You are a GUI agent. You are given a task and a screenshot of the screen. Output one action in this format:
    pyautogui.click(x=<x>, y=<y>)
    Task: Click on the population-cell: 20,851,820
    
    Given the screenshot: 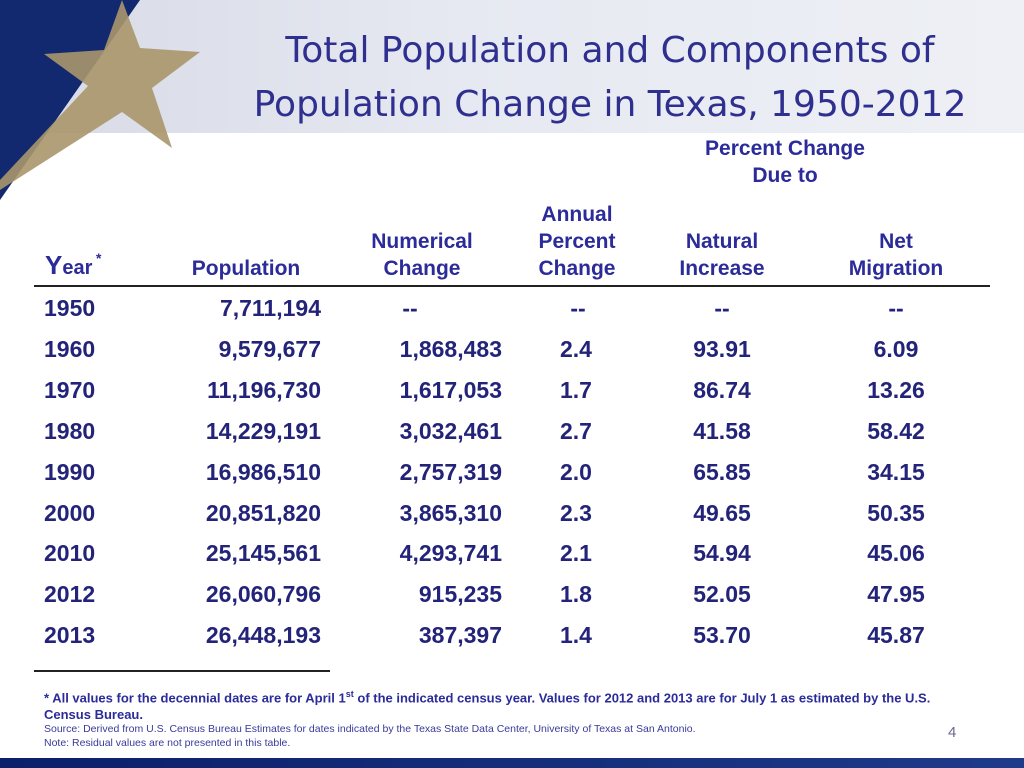 What is the action you would take?
    pyautogui.click(x=263, y=512)
    